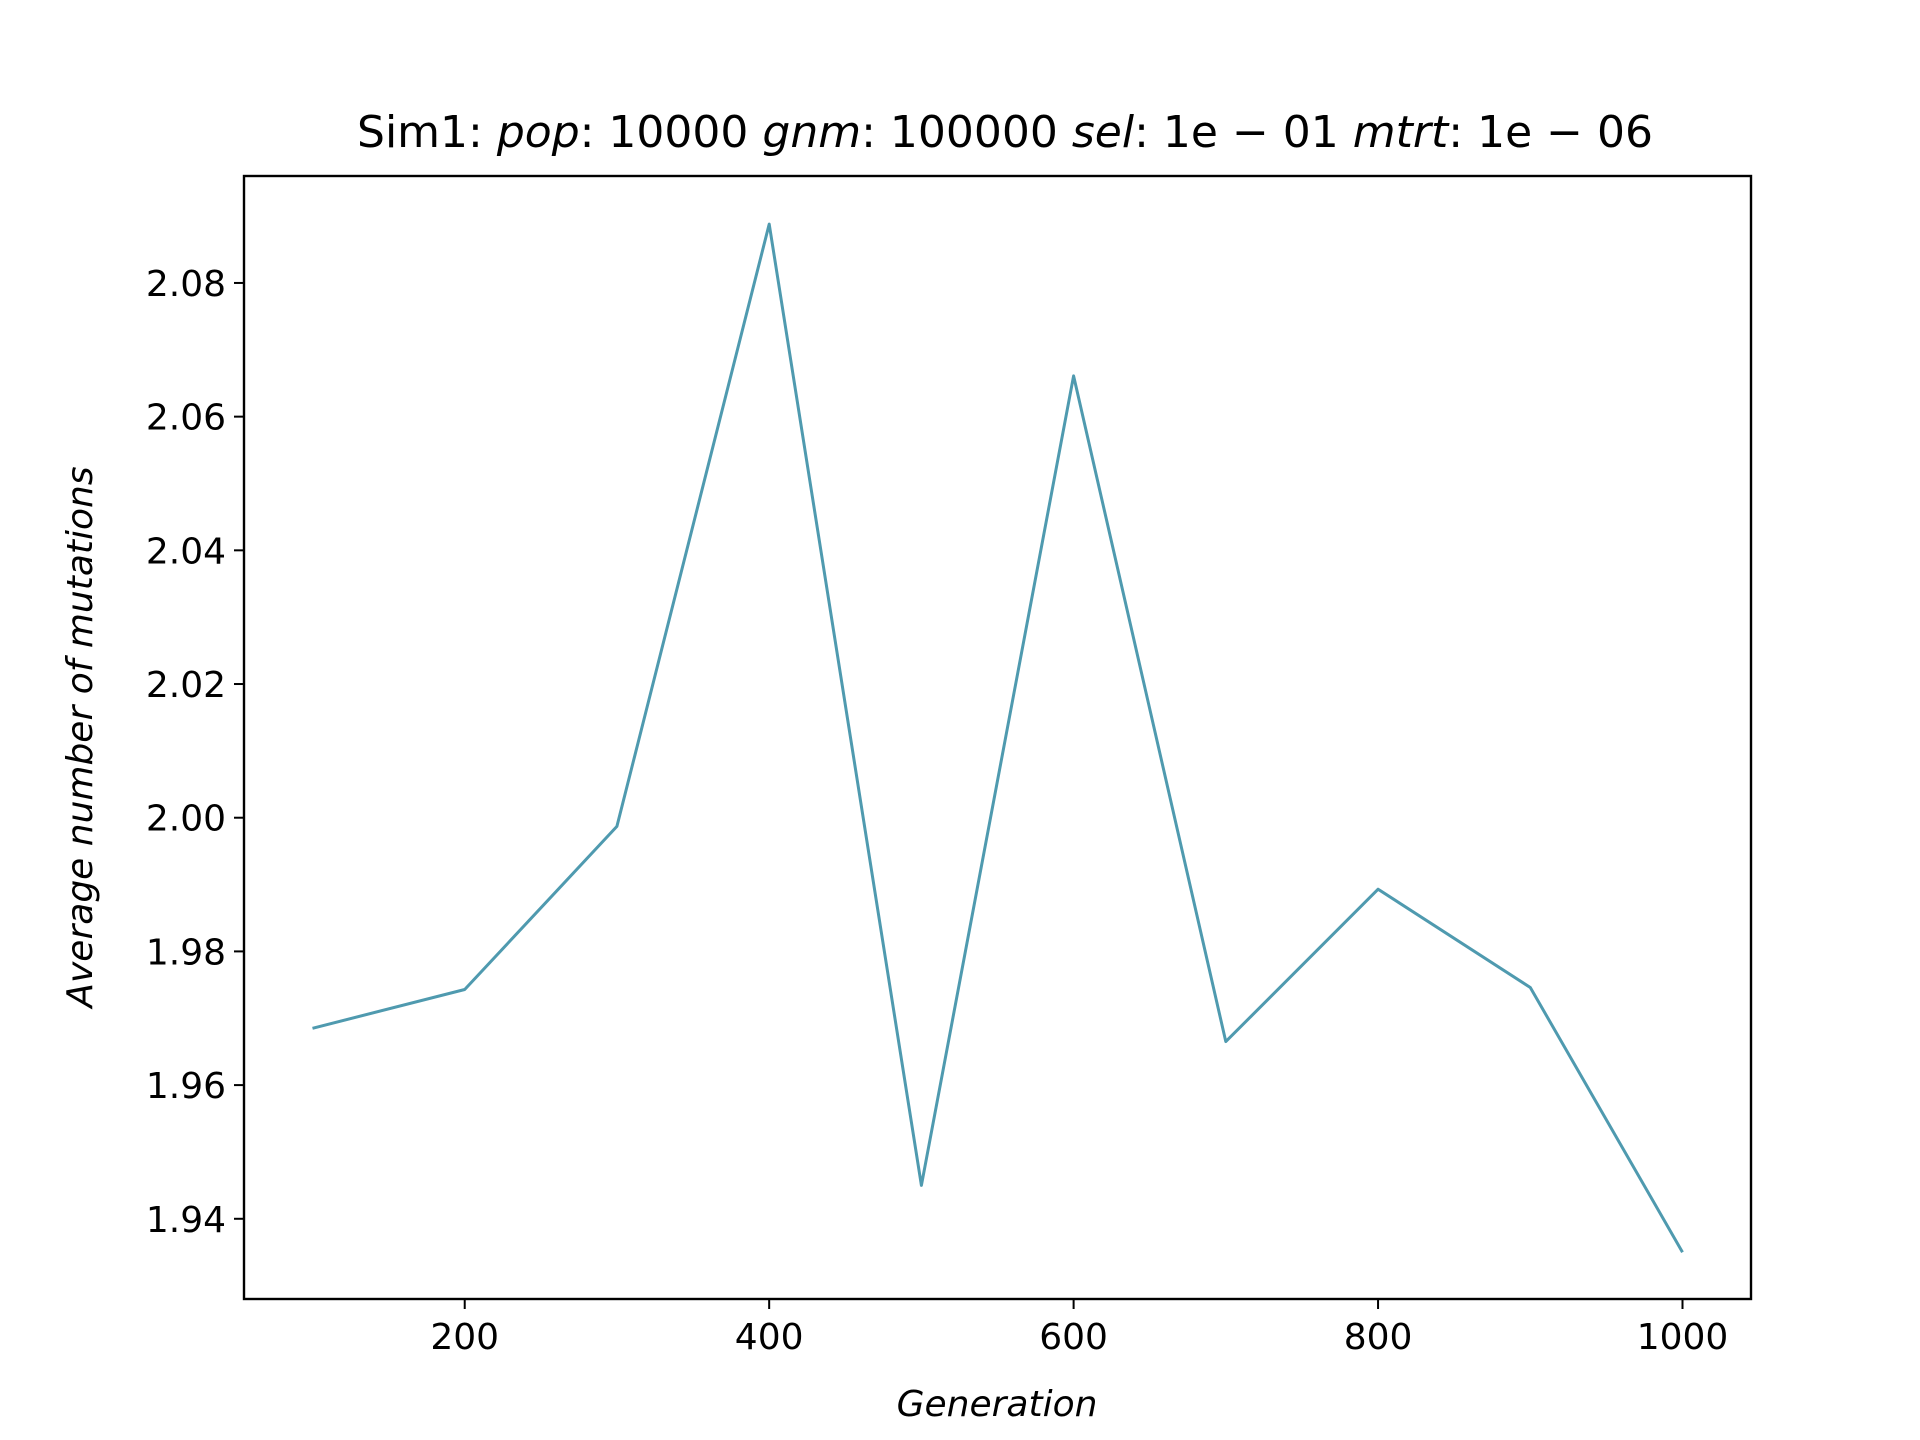 This screenshot has width=1920, height=1440. Describe the element at coordinates (1073, 1337) in the screenshot. I see `x-tick-label: 600` at that location.